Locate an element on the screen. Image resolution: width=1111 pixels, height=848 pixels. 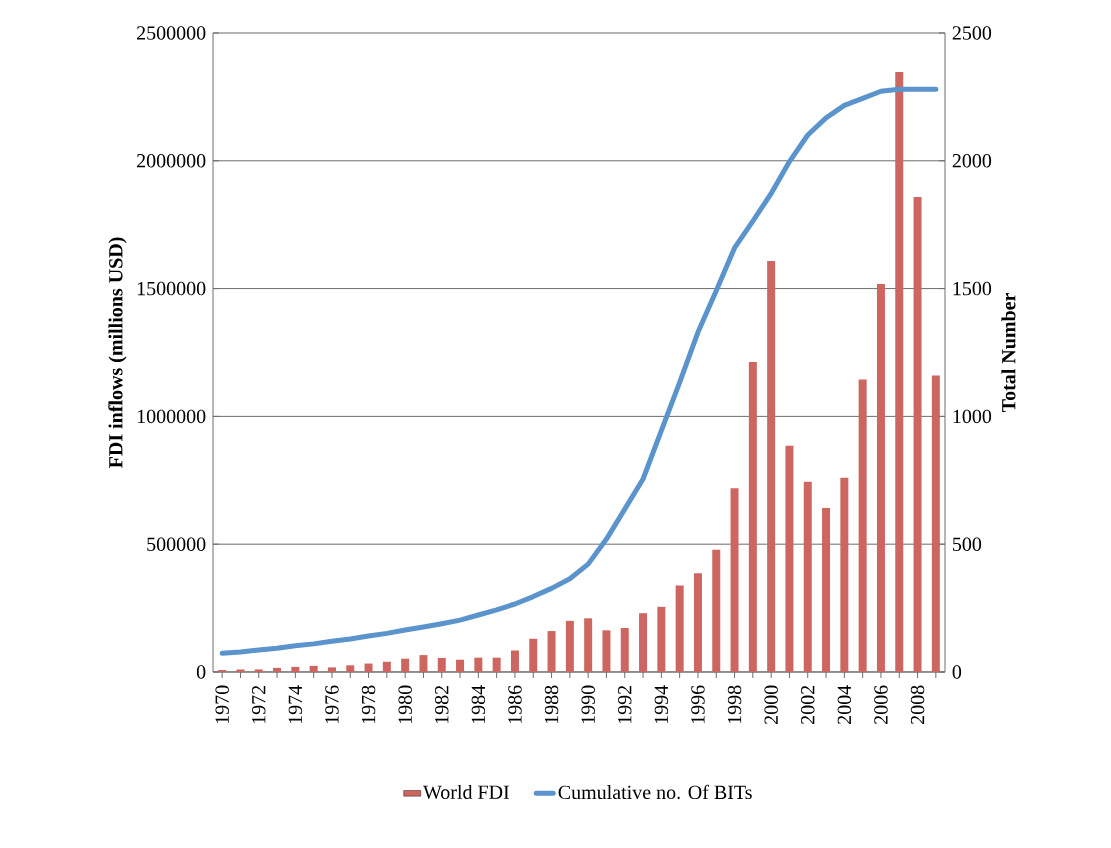
y-tick-label: 0 is located at coordinates (201, 672).